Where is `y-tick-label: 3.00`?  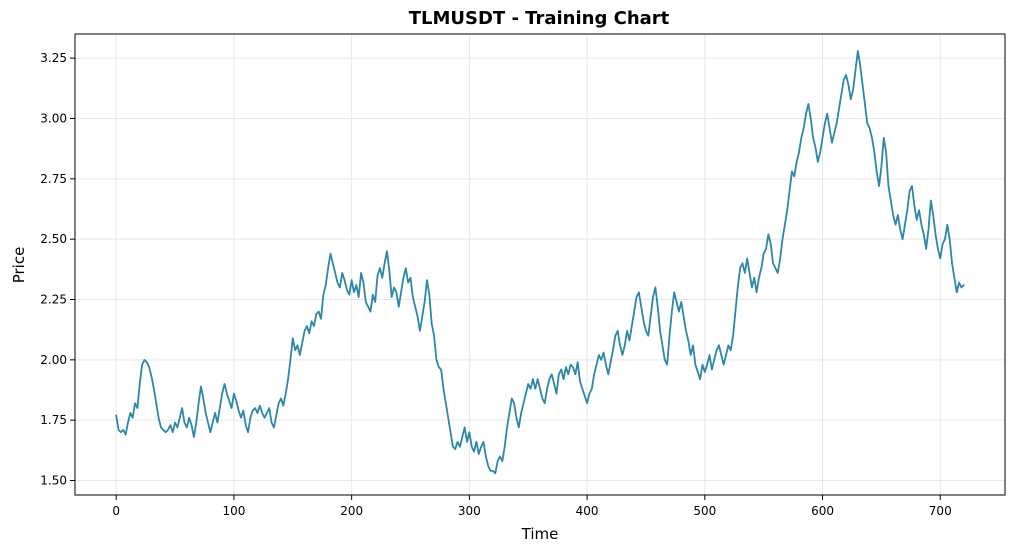 y-tick-label: 3.00 is located at coordinates (53, 118).